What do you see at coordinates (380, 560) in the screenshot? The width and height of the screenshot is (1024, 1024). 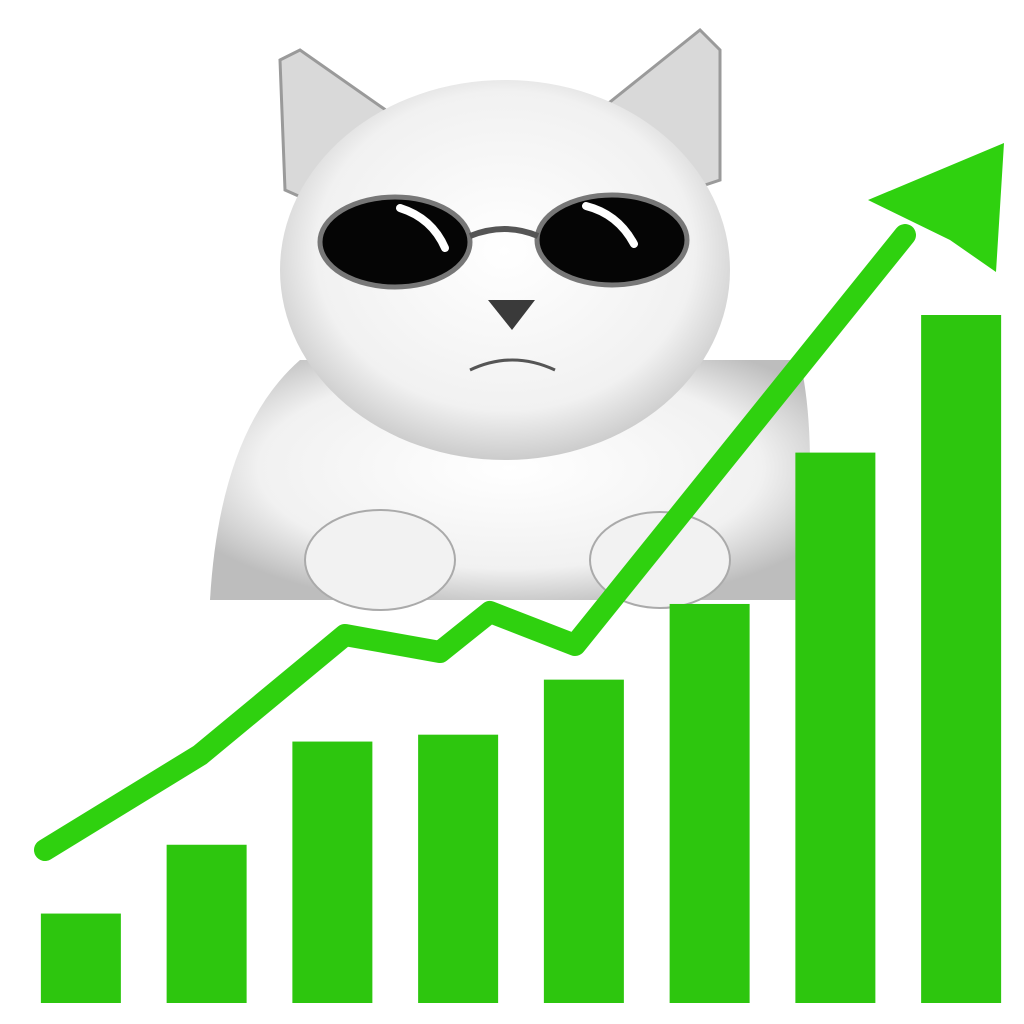 I see `cat-paw` at bounding box center [380, 560].